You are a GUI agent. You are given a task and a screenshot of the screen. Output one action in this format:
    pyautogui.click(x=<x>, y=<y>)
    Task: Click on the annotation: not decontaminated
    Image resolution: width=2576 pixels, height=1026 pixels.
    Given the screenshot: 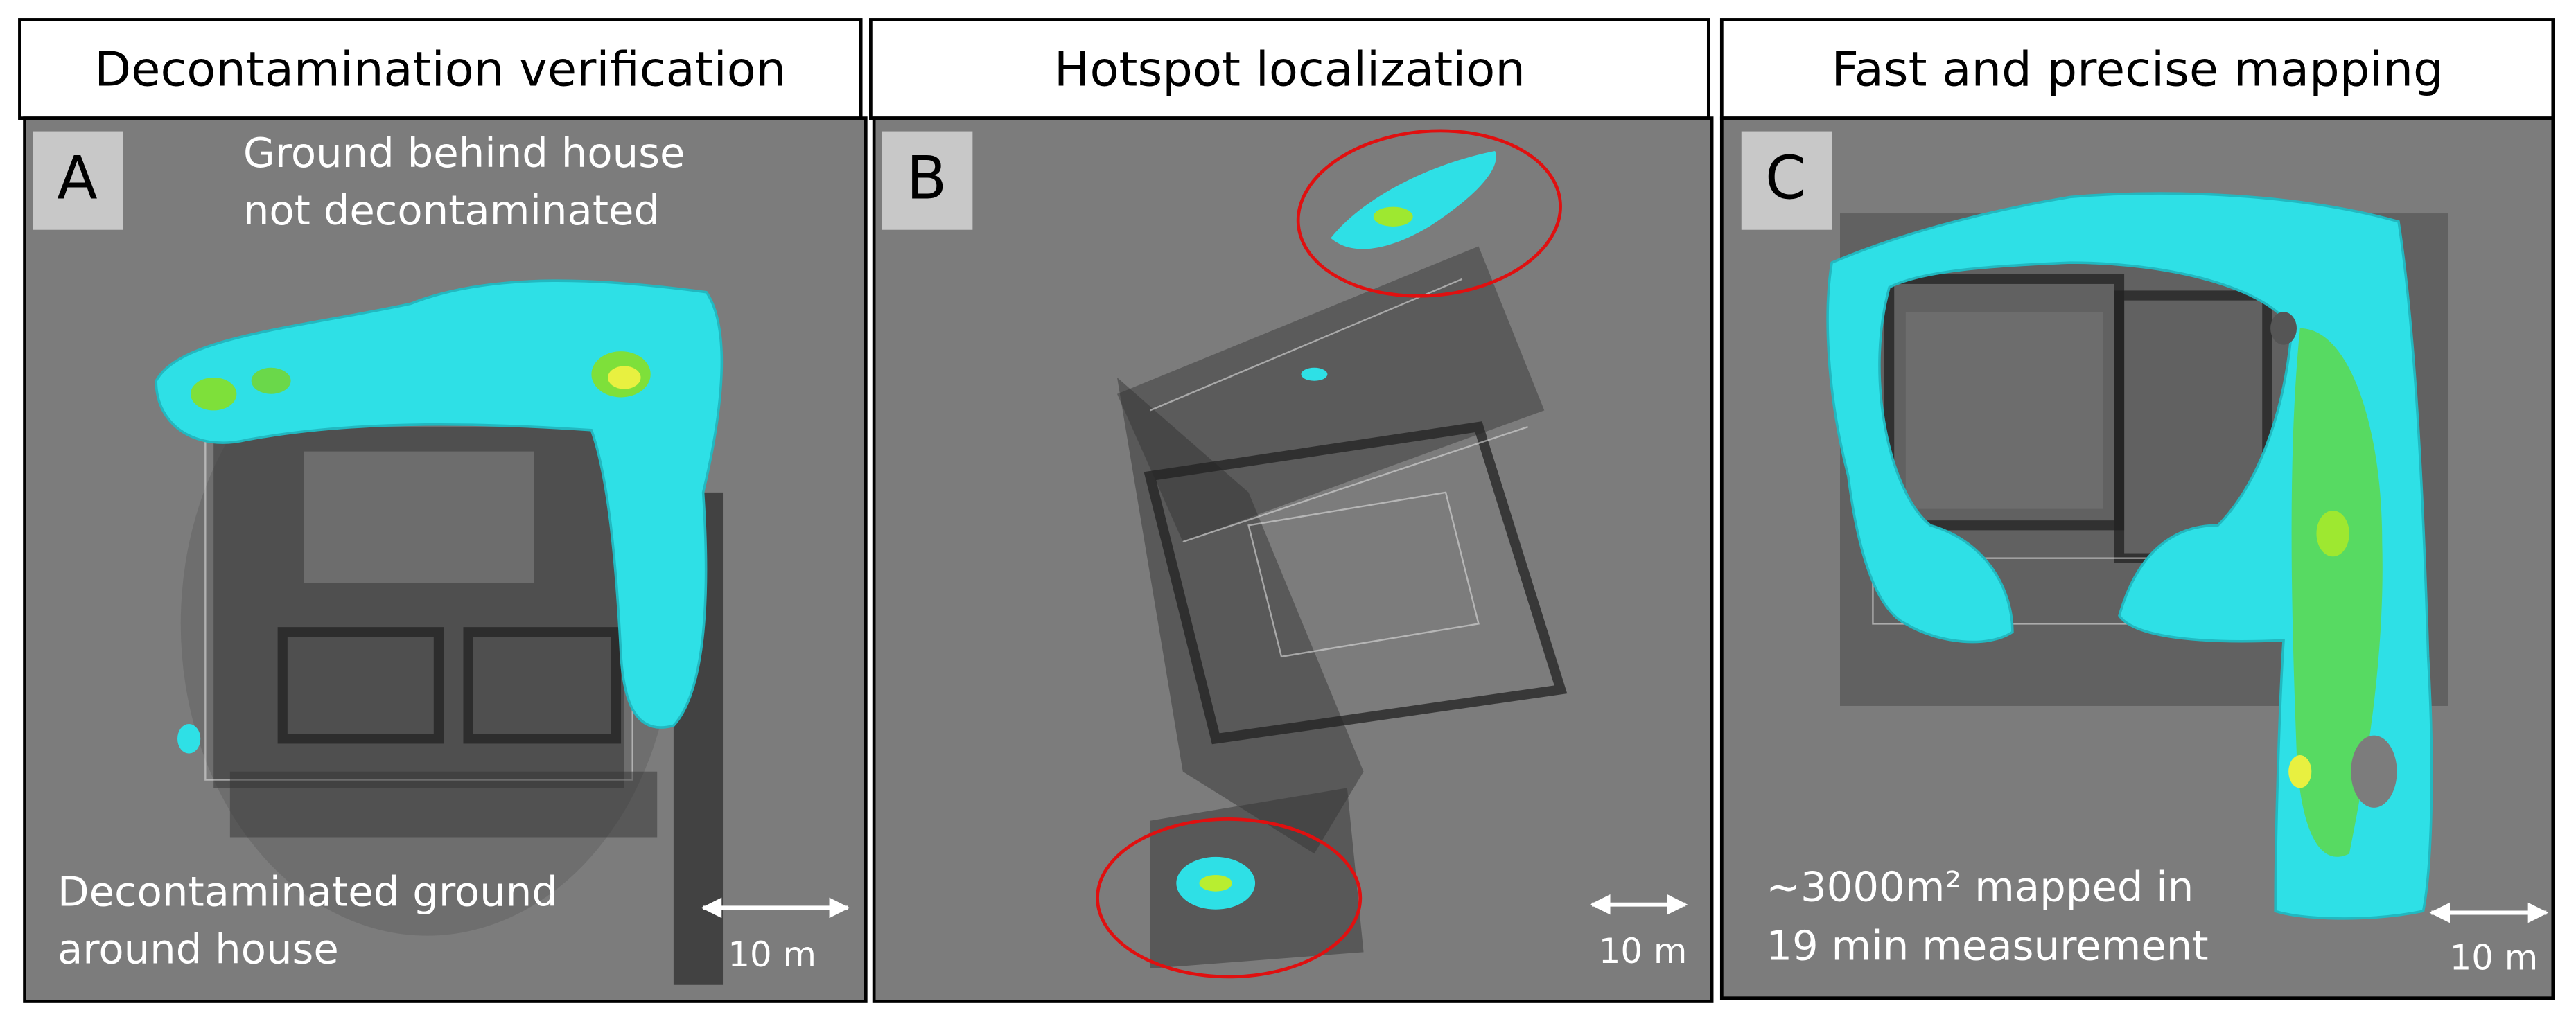 What is the action you would take?
    pyautogui.click(x=451, y=210)
    